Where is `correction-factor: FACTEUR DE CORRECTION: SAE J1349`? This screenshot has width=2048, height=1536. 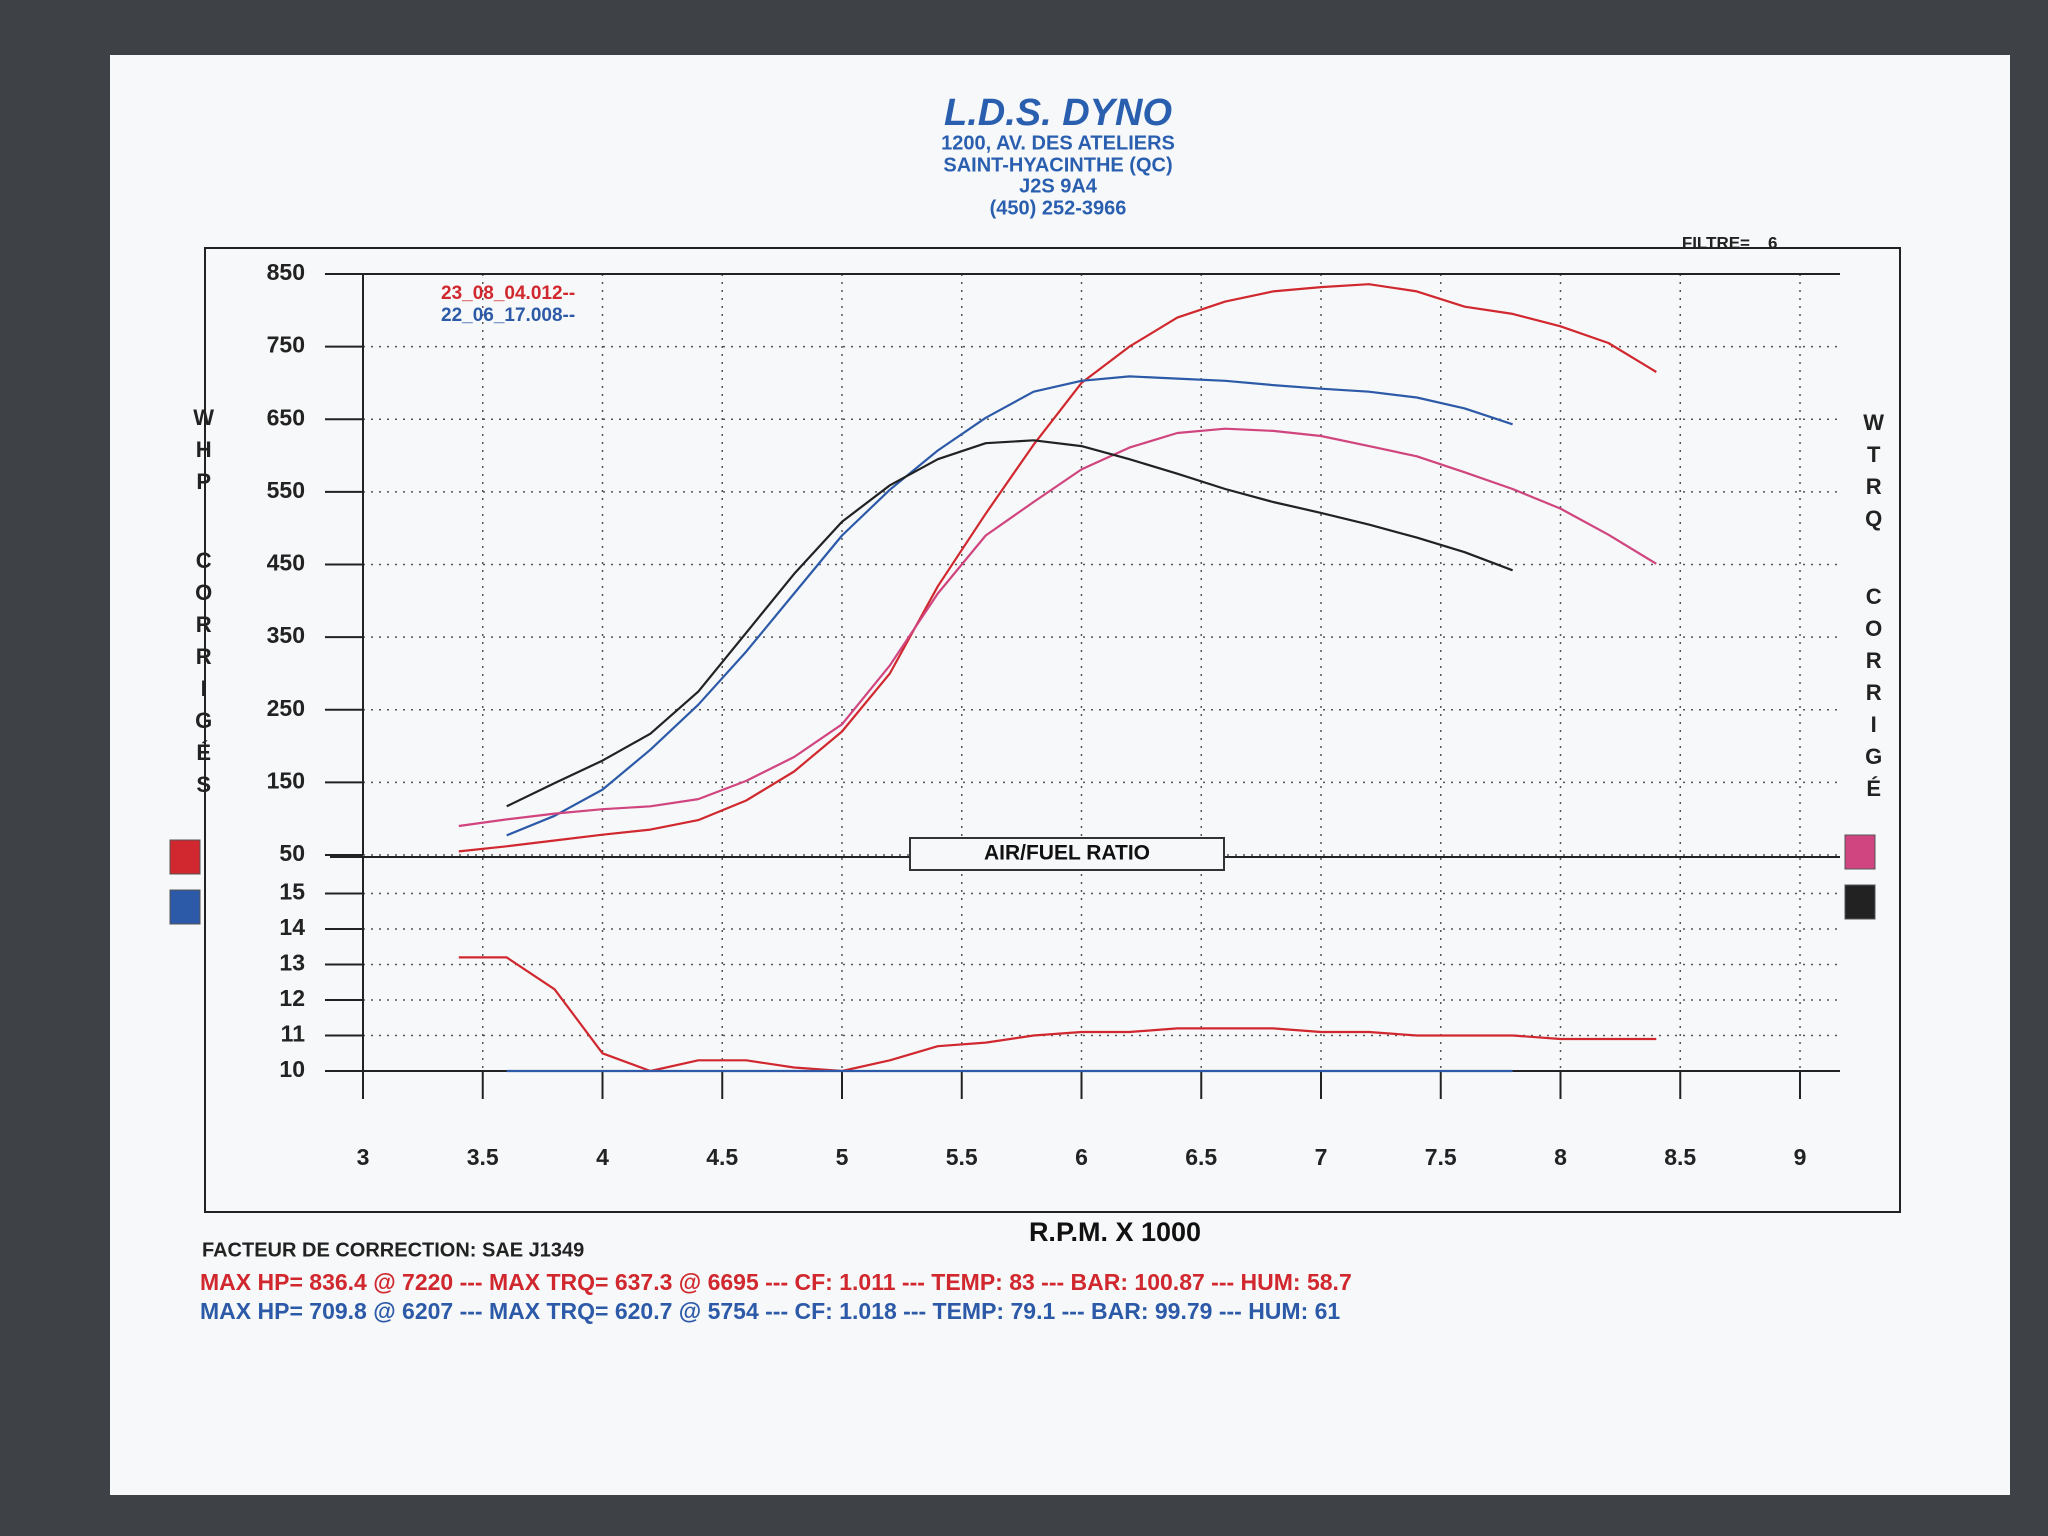
correction-factor: FACTEUR DE CORRECTION: SAE J1349 is located at coordinates (393, 1250).